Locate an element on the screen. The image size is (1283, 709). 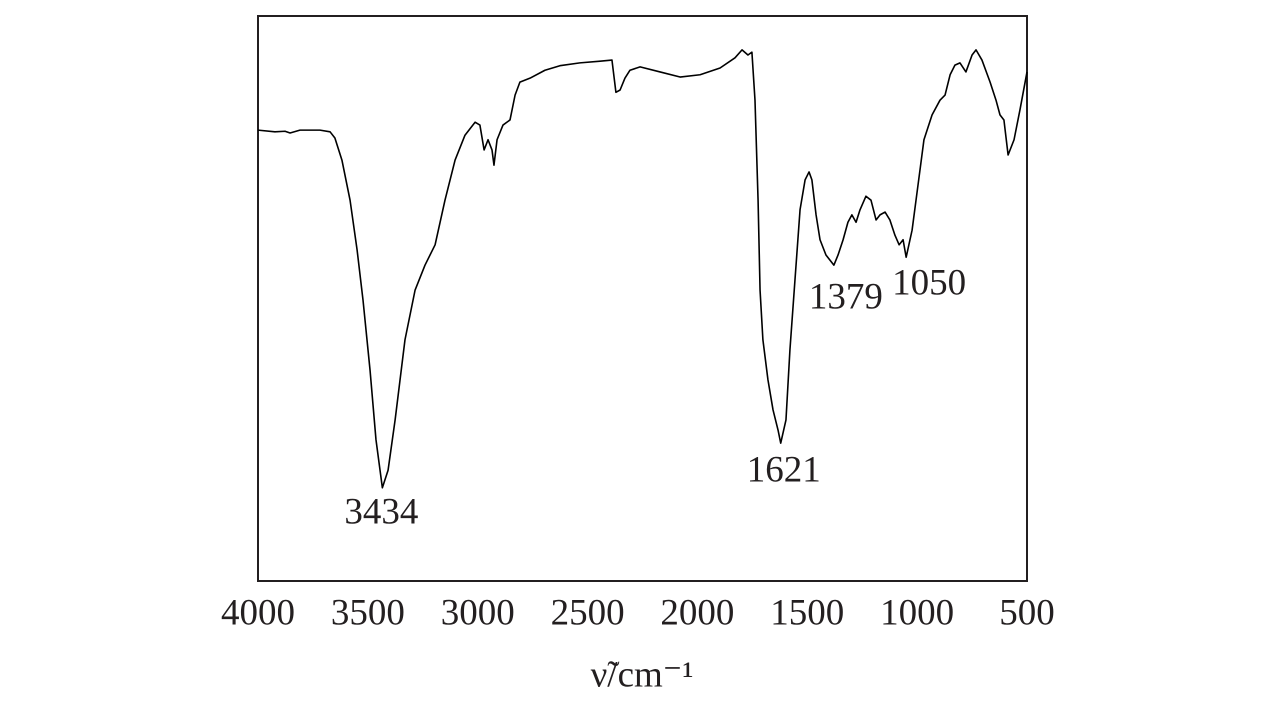
peak-label: 3434 is located at coordinates (381, 511).